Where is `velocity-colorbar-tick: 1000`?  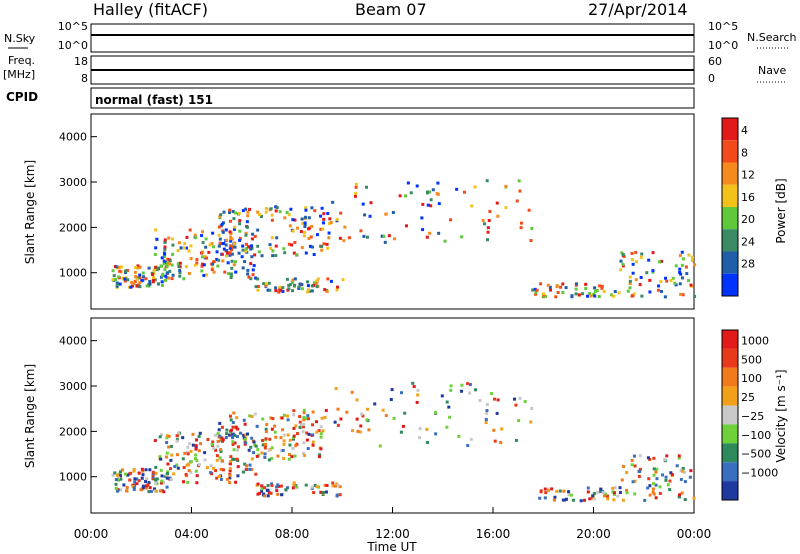 velocity-colorbar-tick: 1000 is located at coordinates (755, 340).